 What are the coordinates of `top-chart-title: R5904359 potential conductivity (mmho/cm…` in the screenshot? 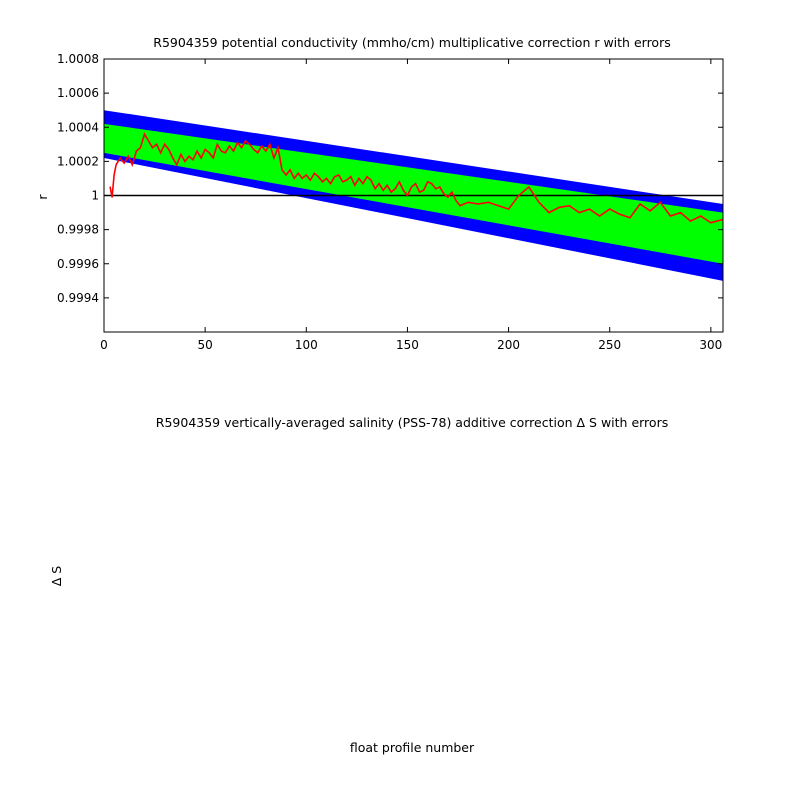 It's located at (411, 42).